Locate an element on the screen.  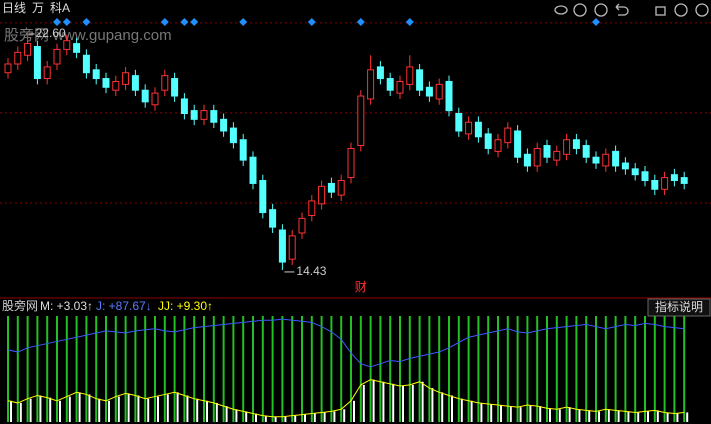
eye-icon is located at coordinates (561, 10).